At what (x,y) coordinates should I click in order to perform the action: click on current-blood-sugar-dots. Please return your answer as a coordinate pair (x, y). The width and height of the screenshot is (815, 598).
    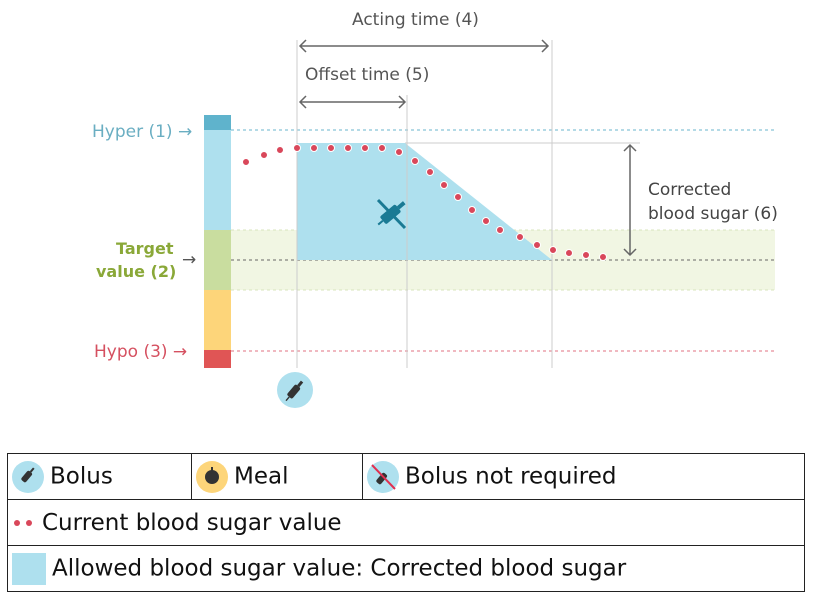
    Looking at the image, I should click on (424, 202).